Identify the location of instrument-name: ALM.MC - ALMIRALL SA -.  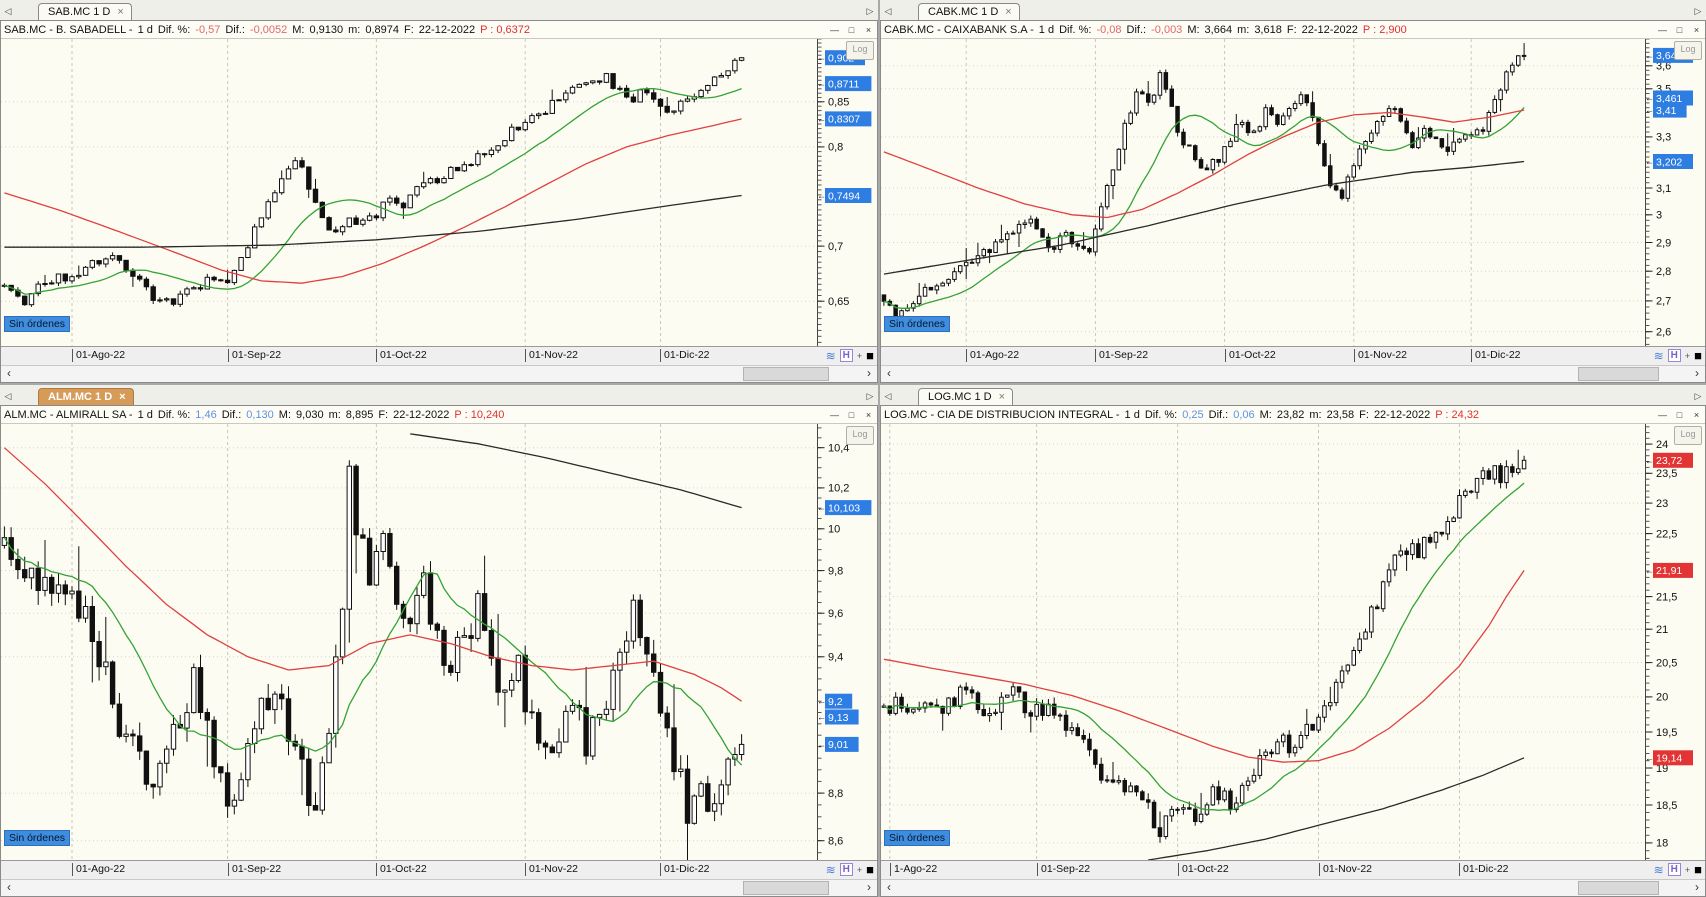
(68, 414).